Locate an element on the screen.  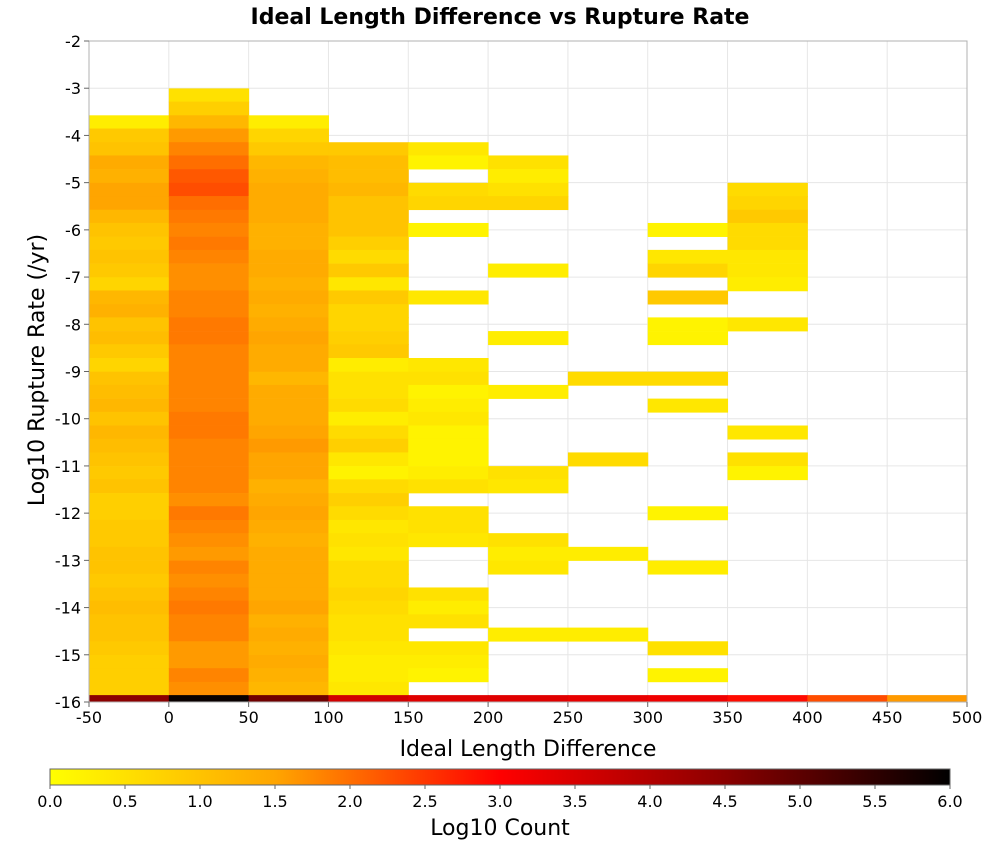
y-tick-label: -13 is located at coordinates (68, 560).